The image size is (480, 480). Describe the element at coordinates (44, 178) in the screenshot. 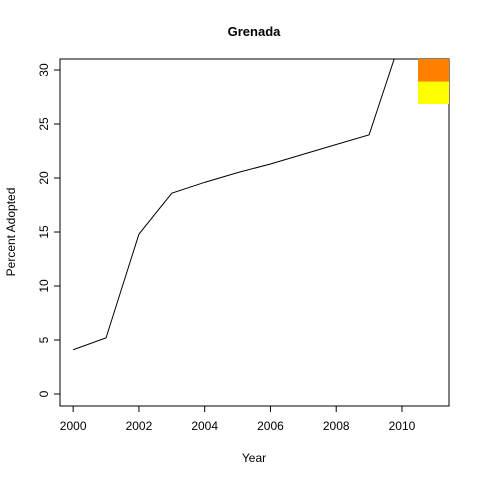

I see `y-tick-label: 20` at that location.